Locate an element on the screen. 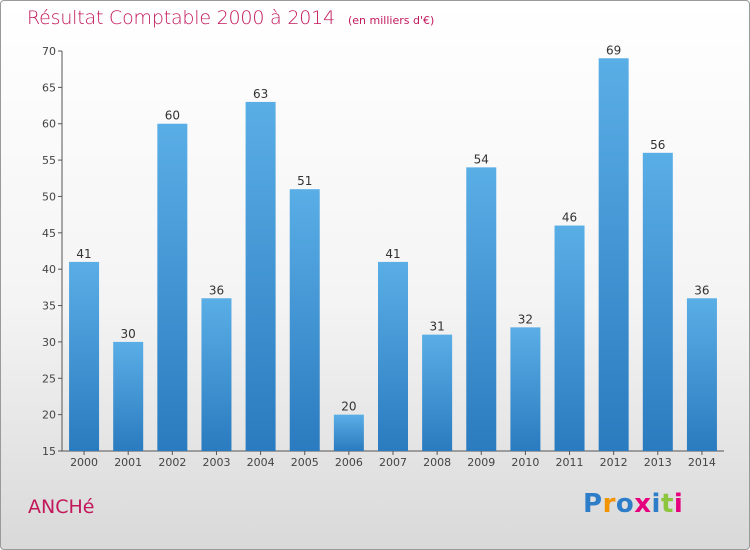  data-label-2009: 54 is located at coordinates (481, 159).